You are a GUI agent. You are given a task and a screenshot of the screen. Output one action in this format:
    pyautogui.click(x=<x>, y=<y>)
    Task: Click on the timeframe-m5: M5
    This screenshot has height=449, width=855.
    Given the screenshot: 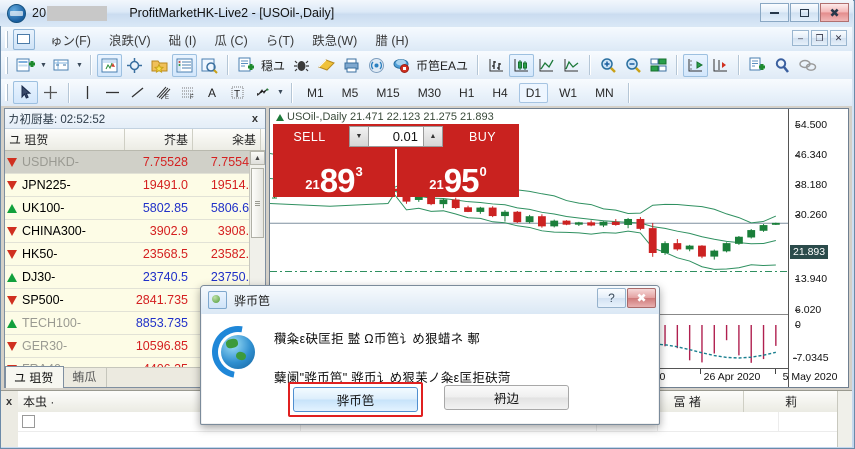 What is the action you would take?
    pyautogui.click(x=350, y=92)
    